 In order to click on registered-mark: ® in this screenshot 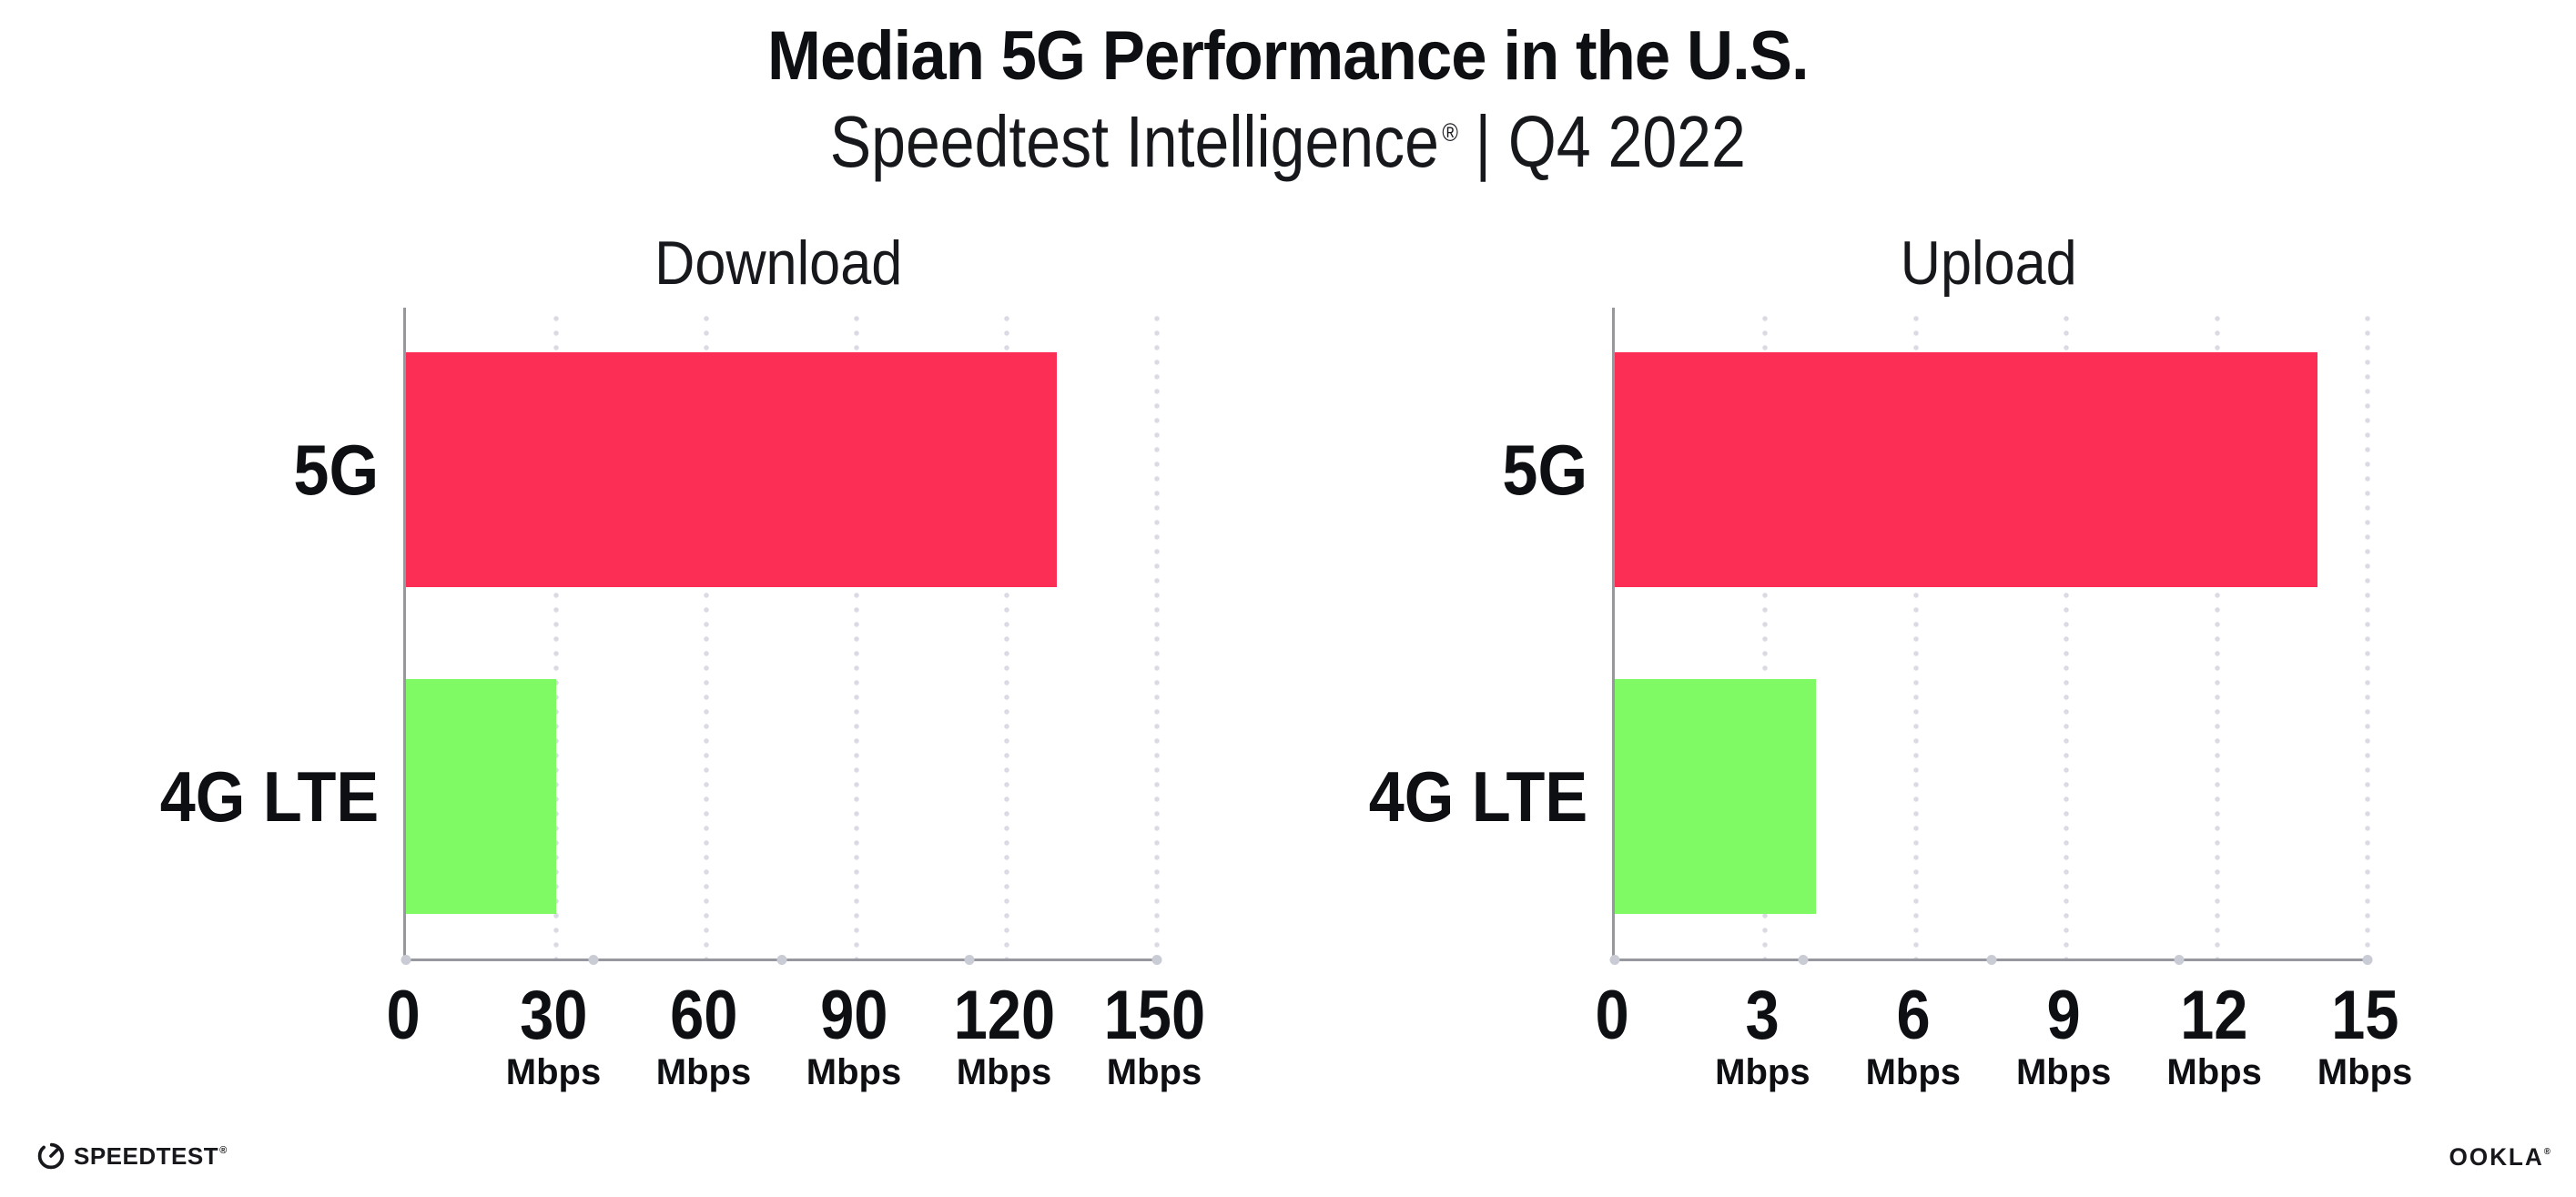, I will do `click(1450, 132)`.